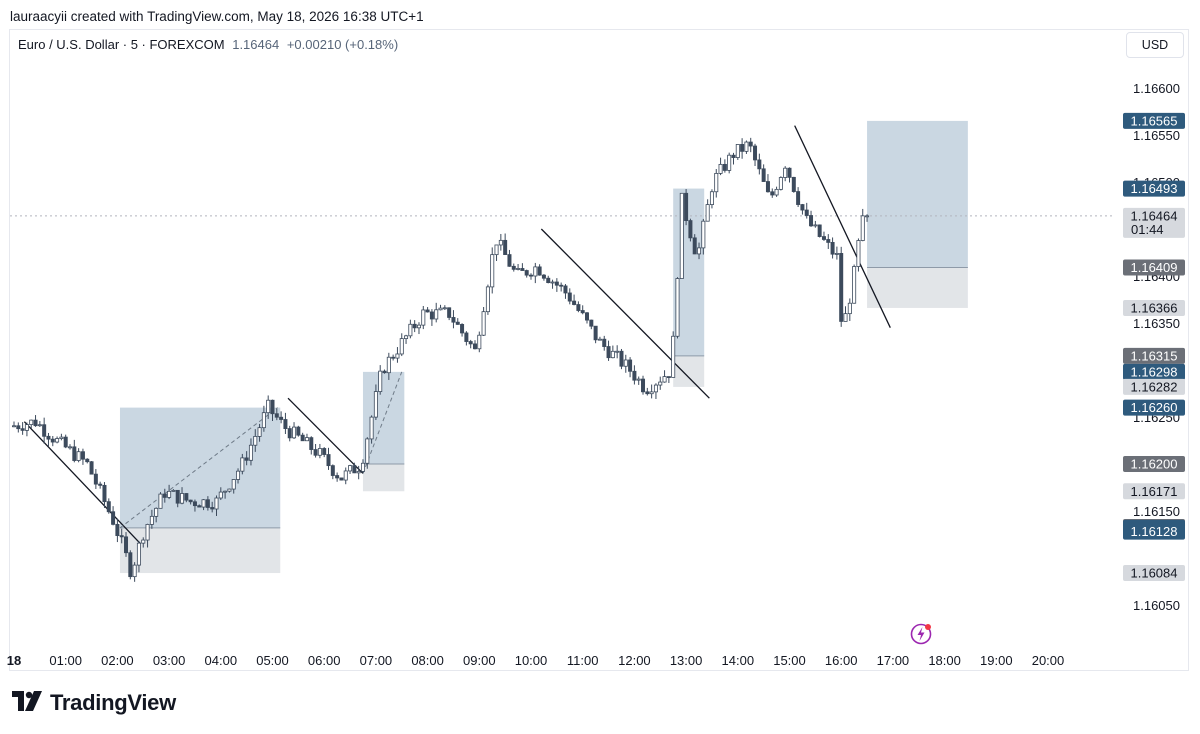 The width and height of the screenshot is (1200, 734). Describe the element at coordinates (1156, 605) in the screenshot. I see `y-tick-label: 1.16050` at that location.